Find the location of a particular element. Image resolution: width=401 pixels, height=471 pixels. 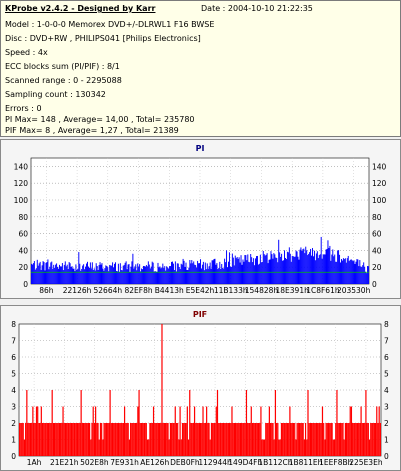

pi-y-tick-label-left: 0 is located at coordinates (25, 284).